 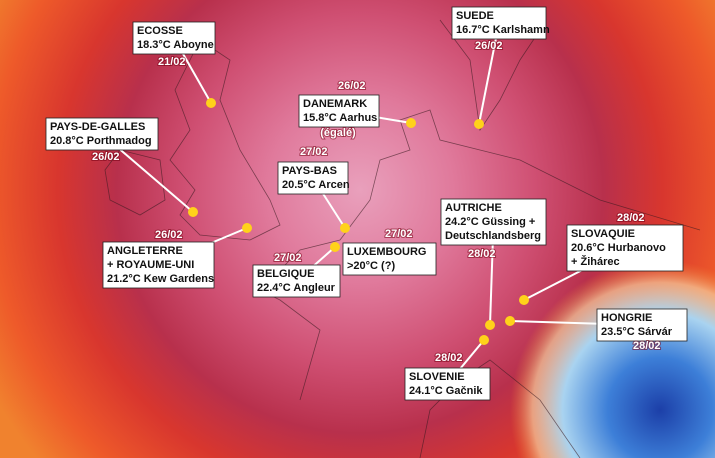 What do you see at coordinates (340, 118) in the screenshot?
I see `label-line: 15.8°C Aarhus` at bounding box center [340, 118].